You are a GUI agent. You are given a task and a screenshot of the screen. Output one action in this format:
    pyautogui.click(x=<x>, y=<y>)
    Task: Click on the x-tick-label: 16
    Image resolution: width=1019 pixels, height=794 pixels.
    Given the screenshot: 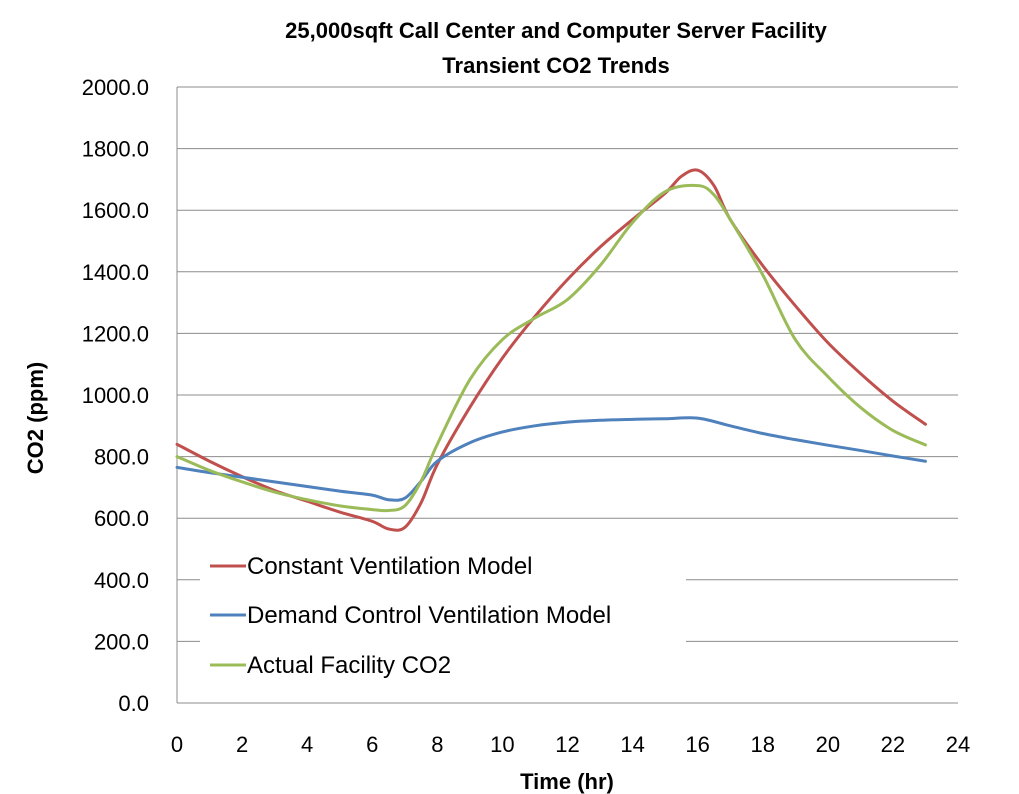 What is the action you would take?
    pyautogui.click(x=697, y=744)
    